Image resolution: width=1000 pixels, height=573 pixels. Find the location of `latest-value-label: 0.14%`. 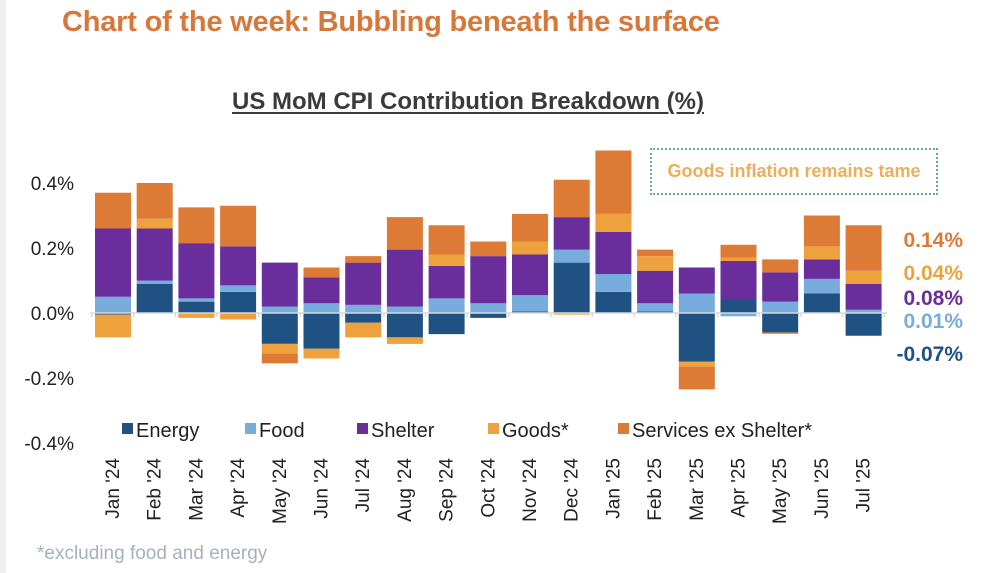

latest-value-label: 0.14% is located at coordinates (933, 240).